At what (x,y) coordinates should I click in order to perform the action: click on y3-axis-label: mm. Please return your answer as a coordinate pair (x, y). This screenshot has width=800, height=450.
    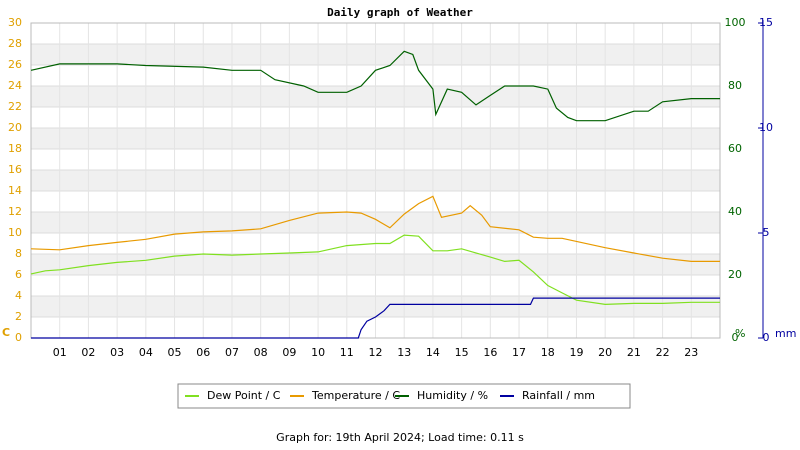
    Looking at the image, I should click on (785, 333).